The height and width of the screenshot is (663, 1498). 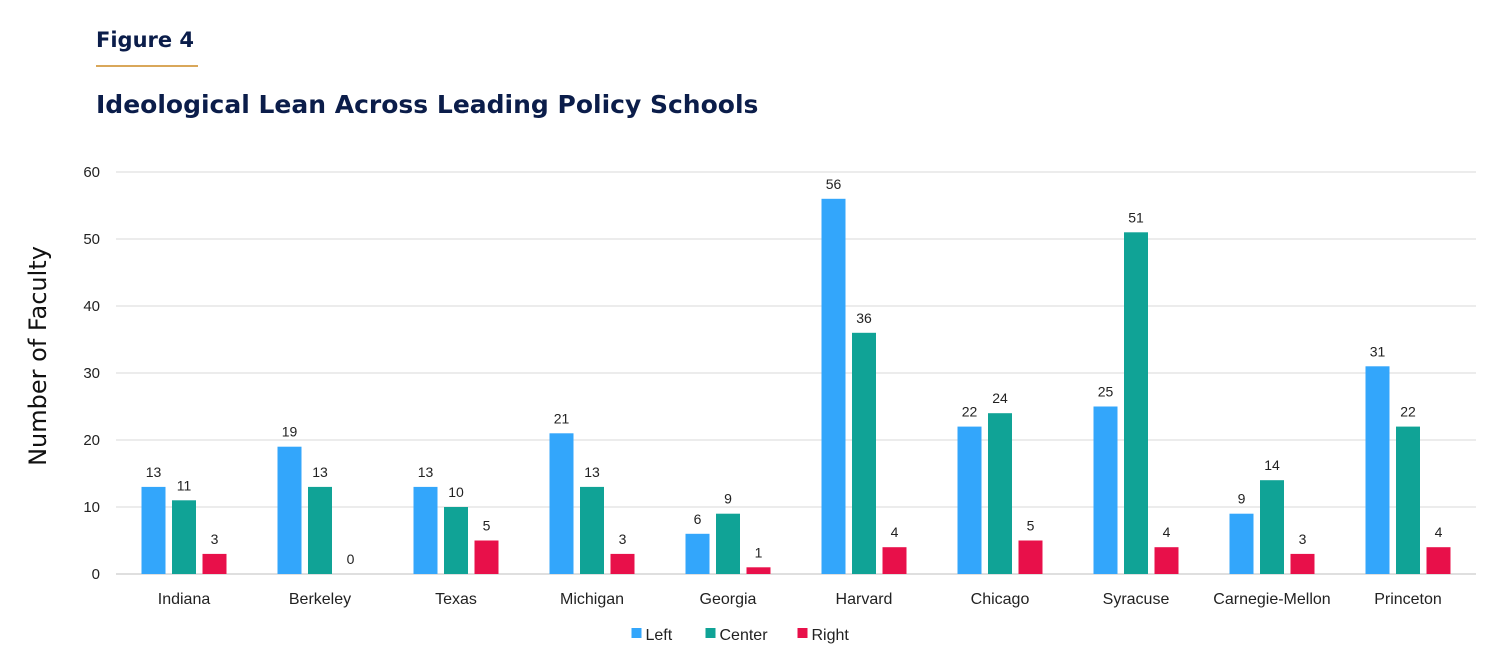 What do you see at coordinates (728, 599) in the screenshot?
I see `x-tick-label: Georgia` at bounding box center [728, 599].